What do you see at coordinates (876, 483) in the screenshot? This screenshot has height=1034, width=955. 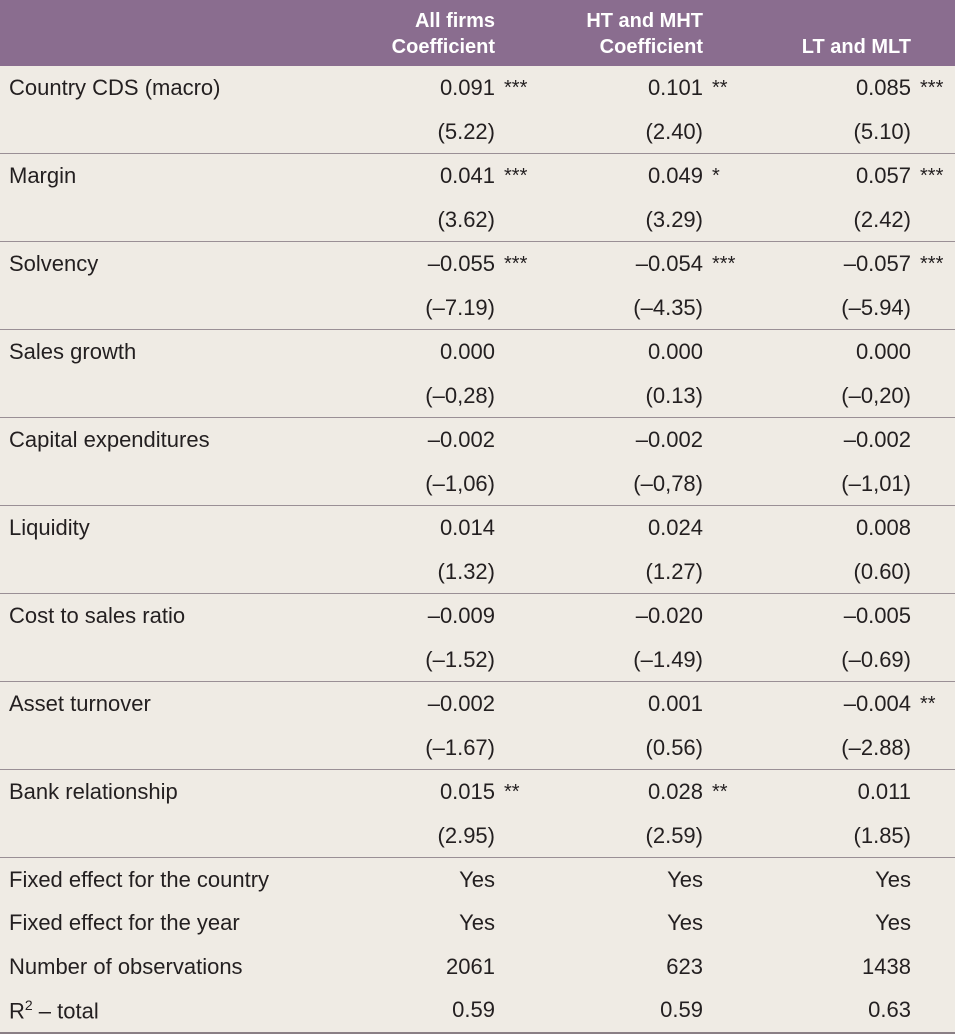 I see `t-statistic-value: (–1,01)` at bounding box center [876, 483].